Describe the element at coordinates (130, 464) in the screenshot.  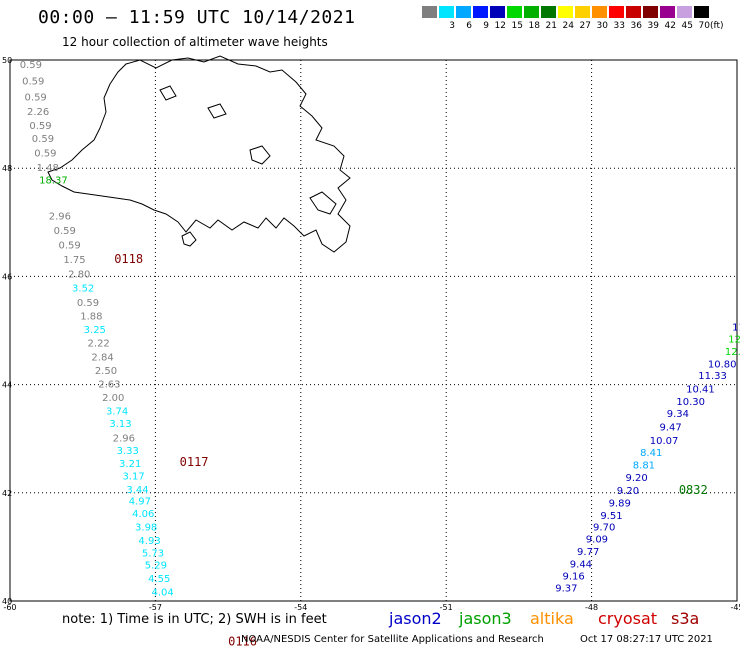
I see `swh-reading: 3.21` at that location.